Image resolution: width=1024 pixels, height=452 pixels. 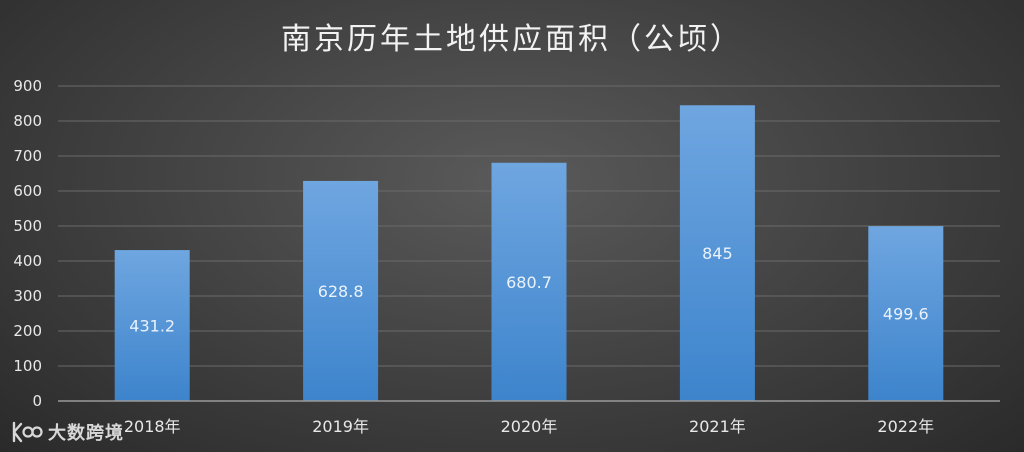 I want to click on watermark: 大数跨境, so click(x=67, y=432).